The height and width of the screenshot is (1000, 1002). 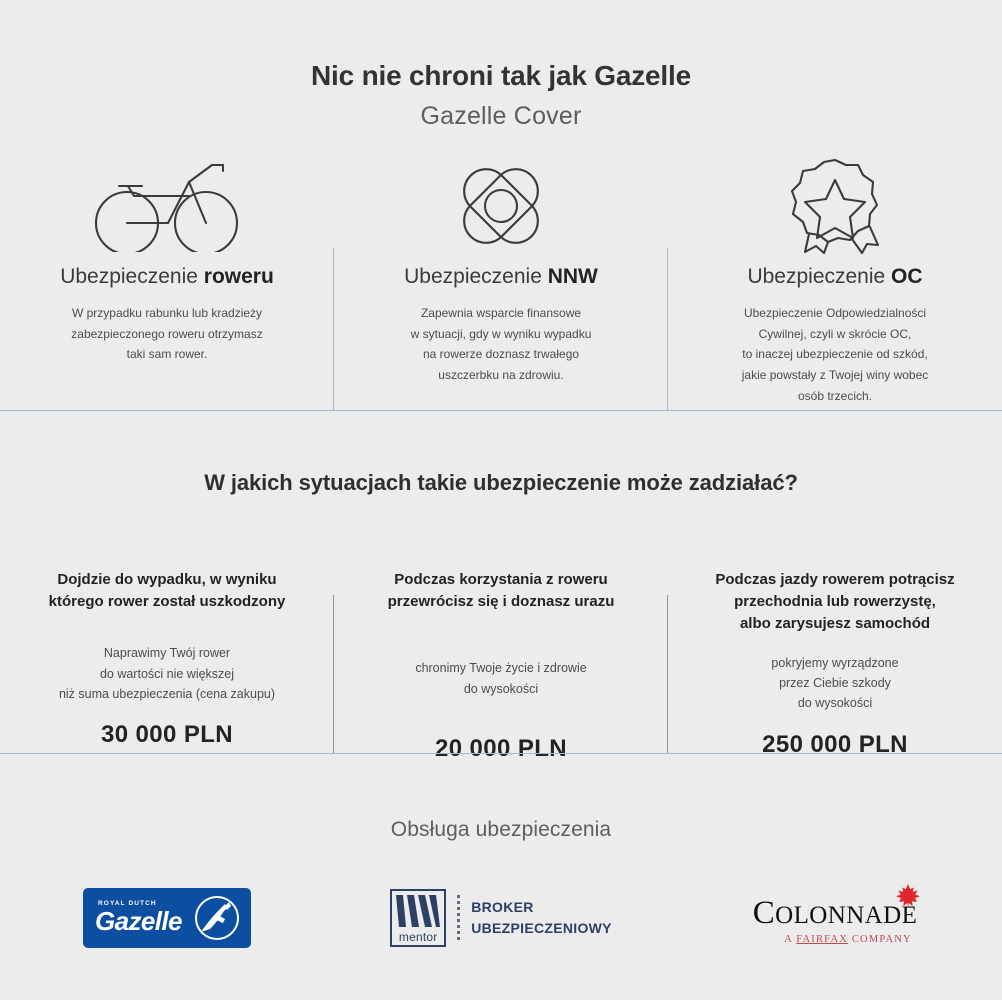 I want to click on mentor-mark-icon: mentor, so click(x=418, y=917).